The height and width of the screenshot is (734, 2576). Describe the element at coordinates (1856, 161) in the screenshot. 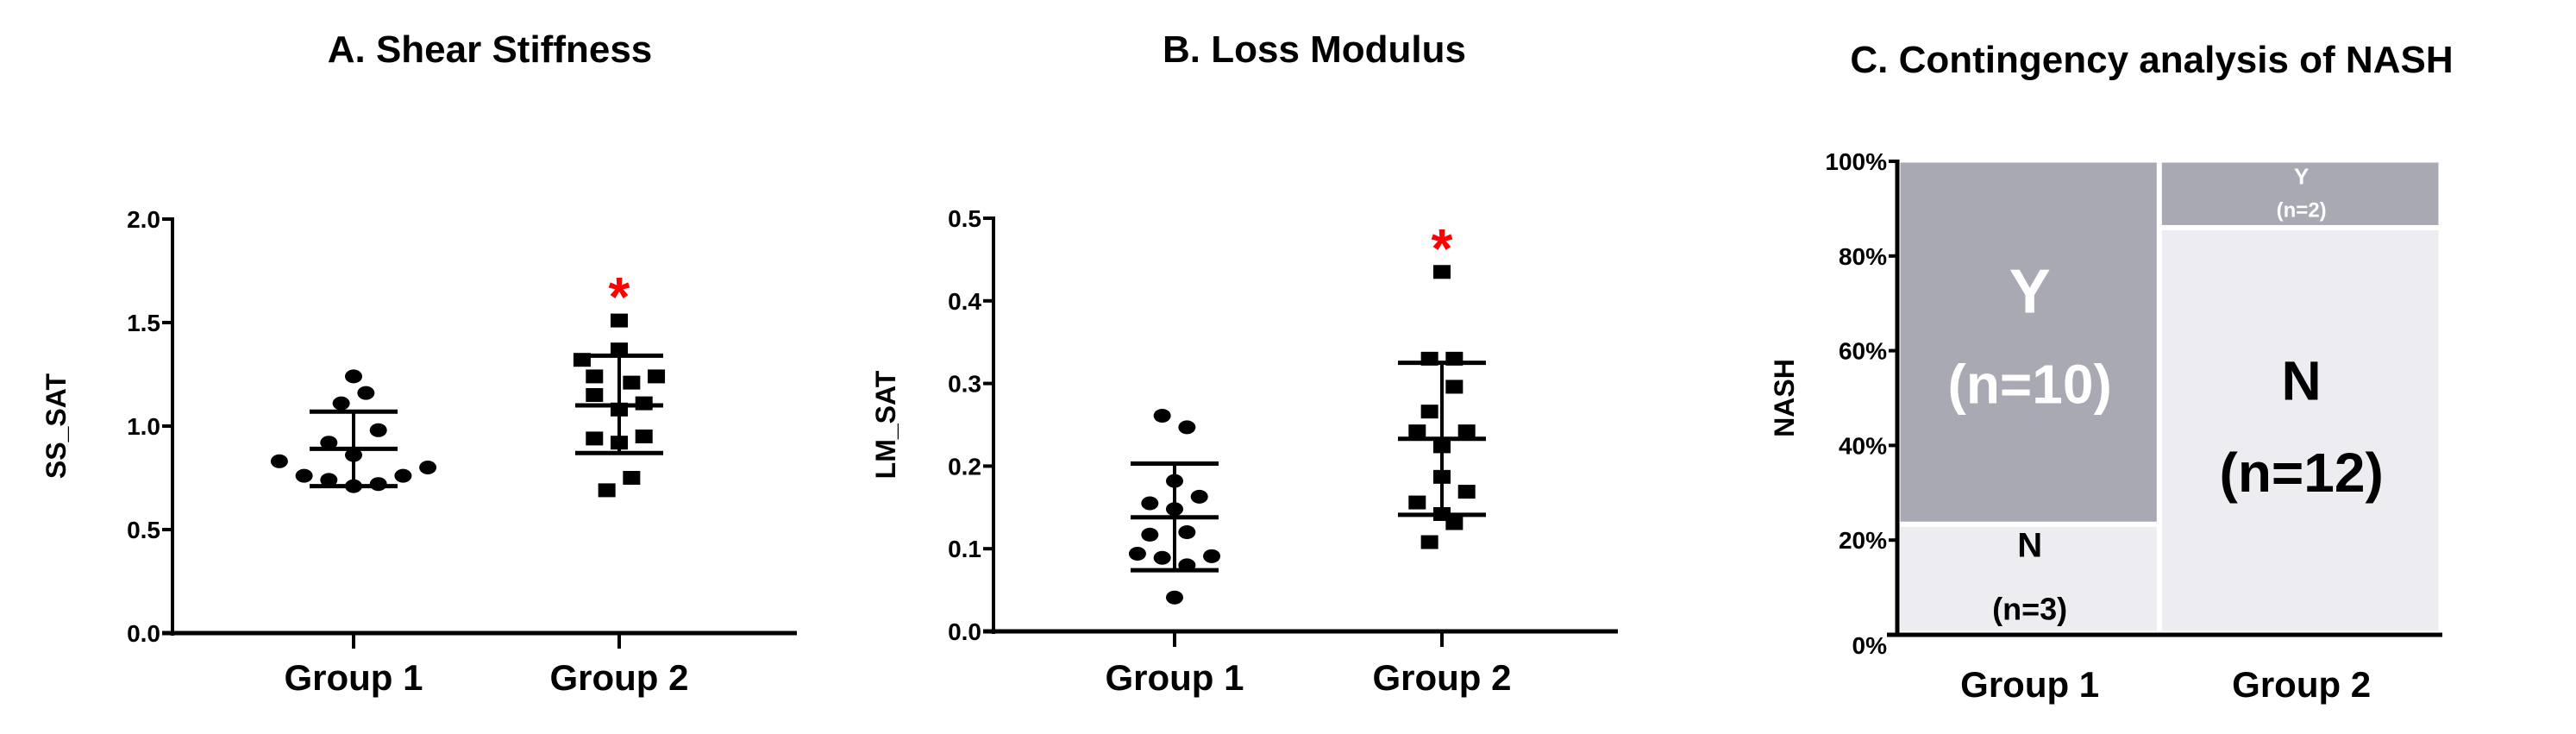

I see `y-tick-label: 100%` at that location.